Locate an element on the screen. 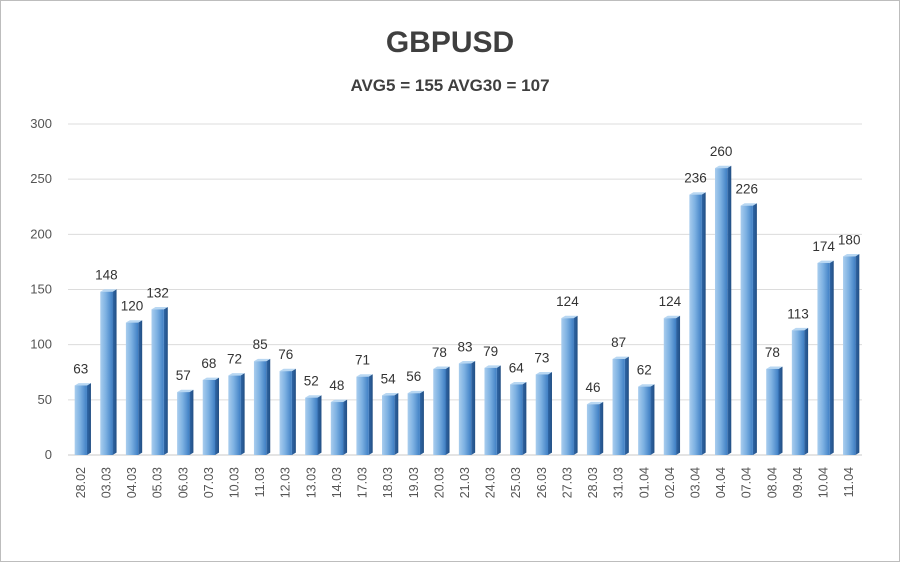 Image resolution: width=900 pixels, height=562 pixels. bar-10.04 is located at coordinates (825, 357).